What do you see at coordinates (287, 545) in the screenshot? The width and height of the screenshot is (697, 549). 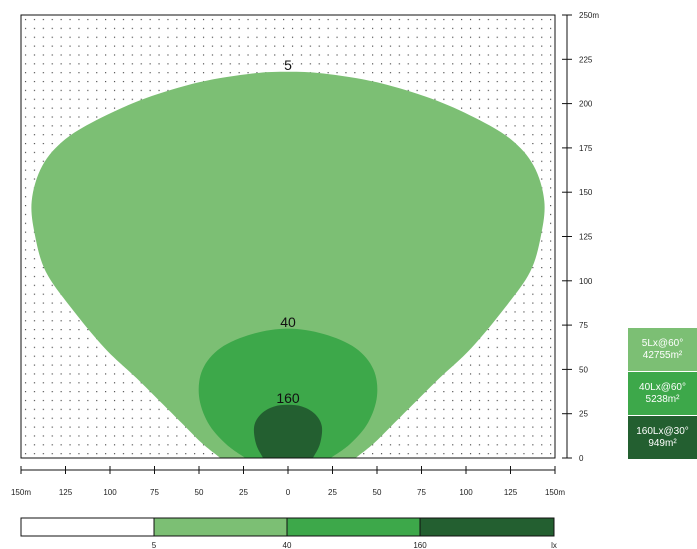 I see `scale-label: 40` at bounding box center [287, 545].